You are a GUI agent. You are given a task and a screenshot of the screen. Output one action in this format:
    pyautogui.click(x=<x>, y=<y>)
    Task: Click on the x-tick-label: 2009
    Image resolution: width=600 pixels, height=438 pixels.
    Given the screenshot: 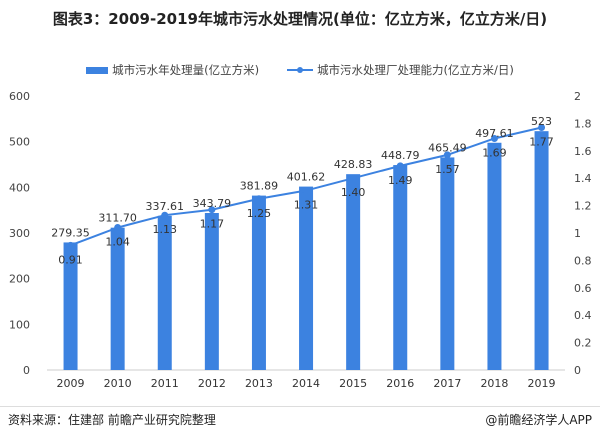 What is the action you would take?
    pyautogui.click(x=71, y=383)
    